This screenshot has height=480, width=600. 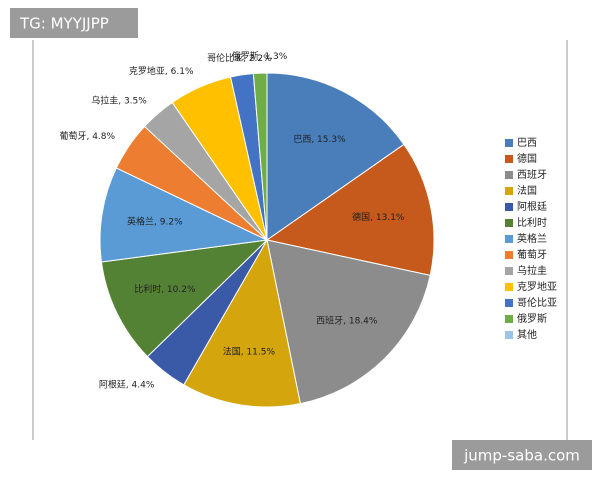 I want to click on legend-label: 西班牙, so click(x=532, y=175).